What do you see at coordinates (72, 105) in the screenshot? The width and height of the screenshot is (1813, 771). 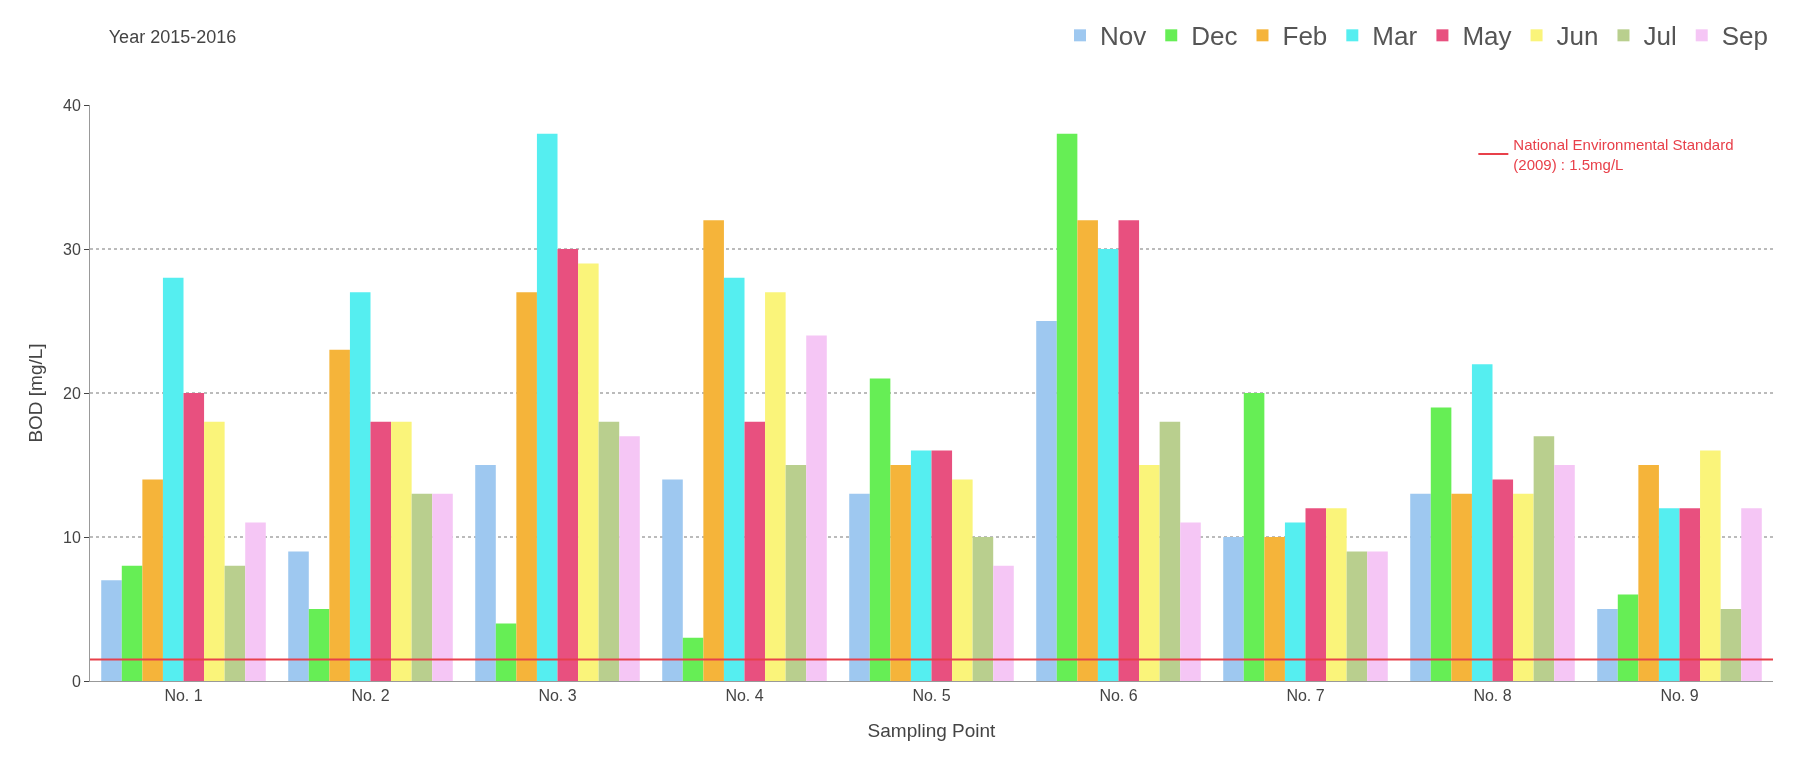 I see `y-tick-label: 40` at bounding box center [72, 105].